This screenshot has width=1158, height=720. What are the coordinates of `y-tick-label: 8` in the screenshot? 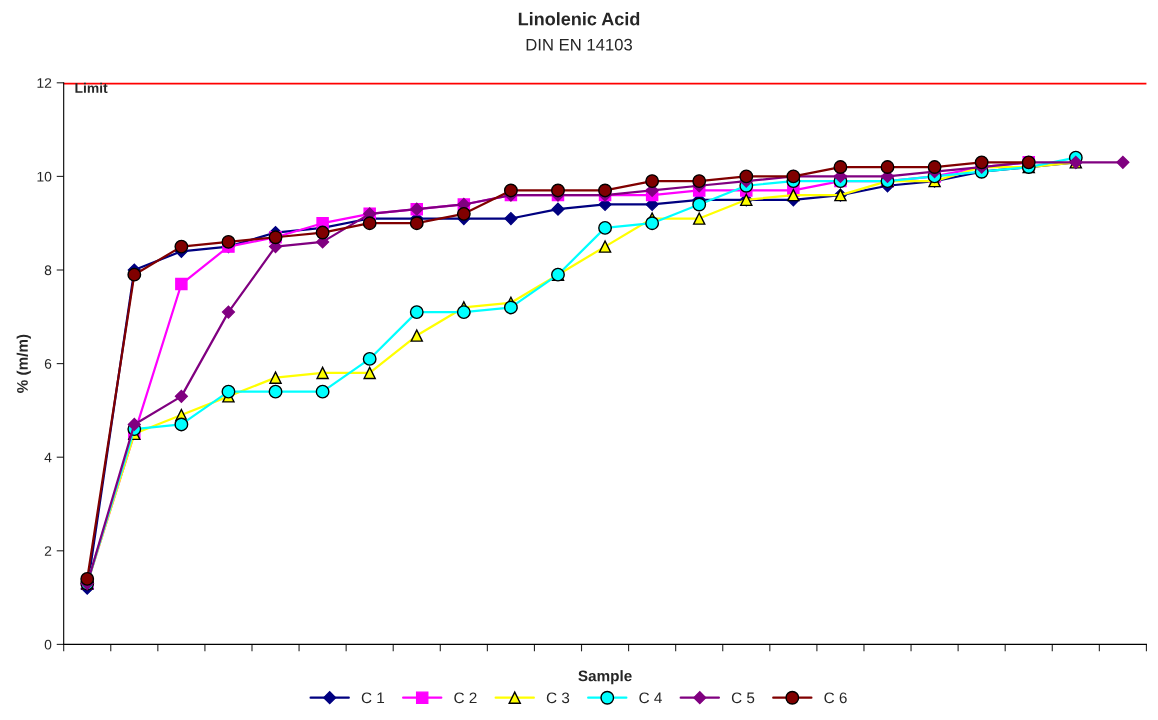 It's located at (48, 270).